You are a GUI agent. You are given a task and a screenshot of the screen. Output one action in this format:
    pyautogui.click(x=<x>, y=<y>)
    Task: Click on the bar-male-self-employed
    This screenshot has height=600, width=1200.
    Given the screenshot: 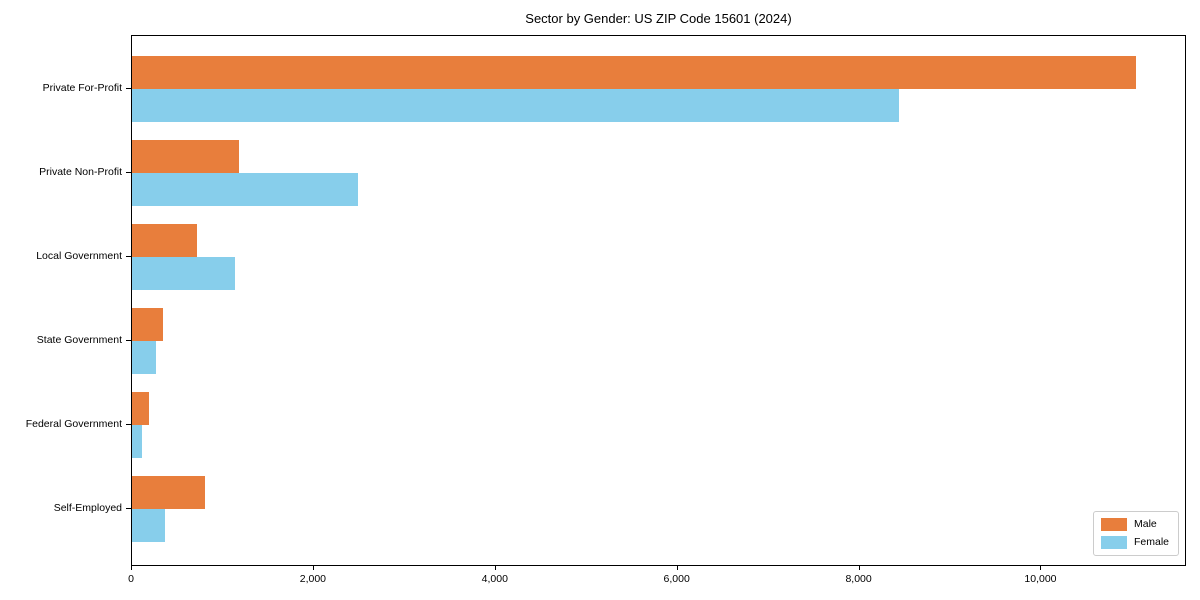 What is the action you would take?
    pyautogui.click(x=168, y=492)
    